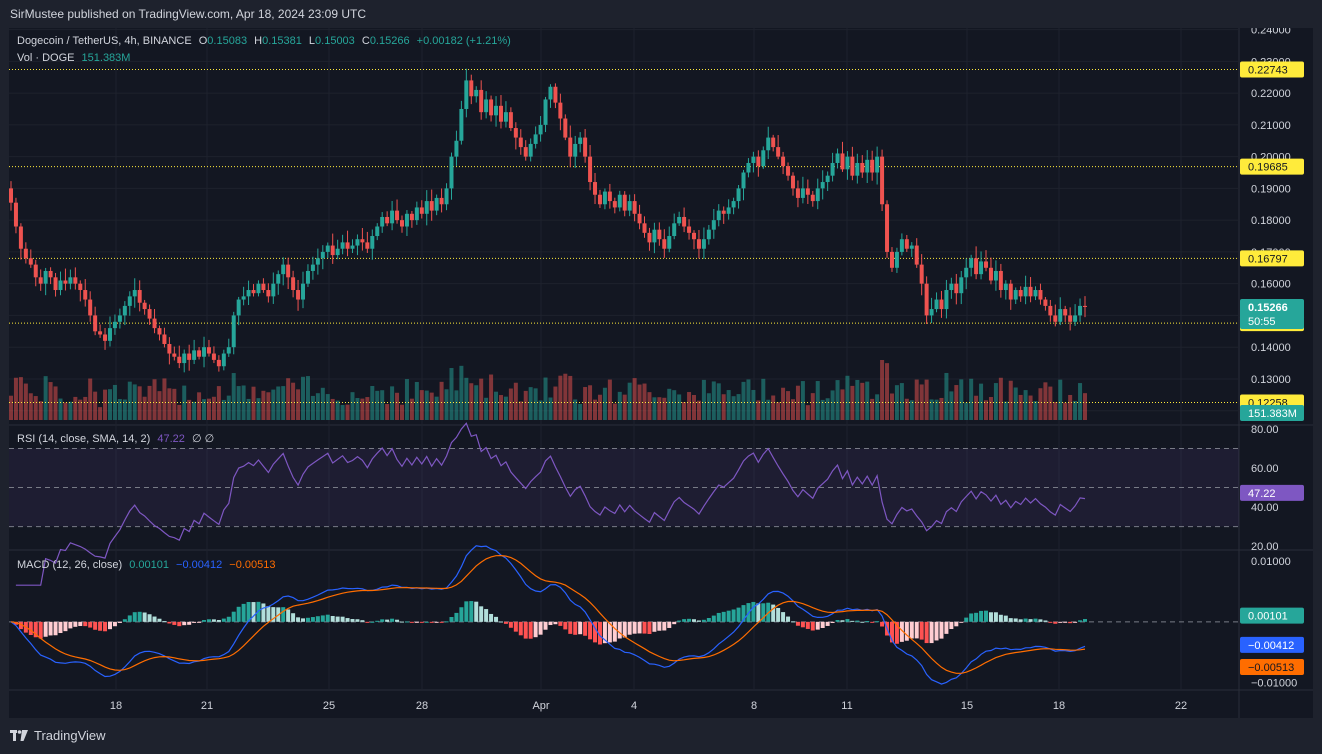 This screenshot has width=1322, height=754. I want to click on rsi-legend: RSI (14, close, SMA, 14, 2) 47.22 ∅ ∅, so click(117, 438).